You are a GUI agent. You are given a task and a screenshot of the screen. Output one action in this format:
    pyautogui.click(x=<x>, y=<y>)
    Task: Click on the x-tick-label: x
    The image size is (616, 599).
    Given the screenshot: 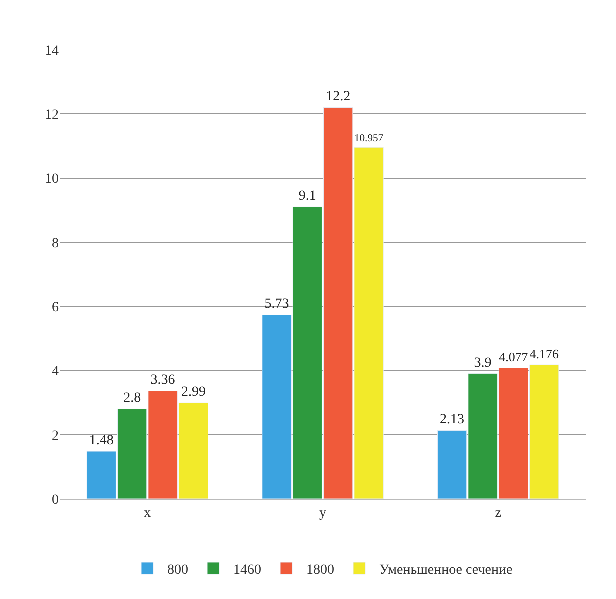 What is the action you would take?
    pyautogui.click(x=148, y=513)
    